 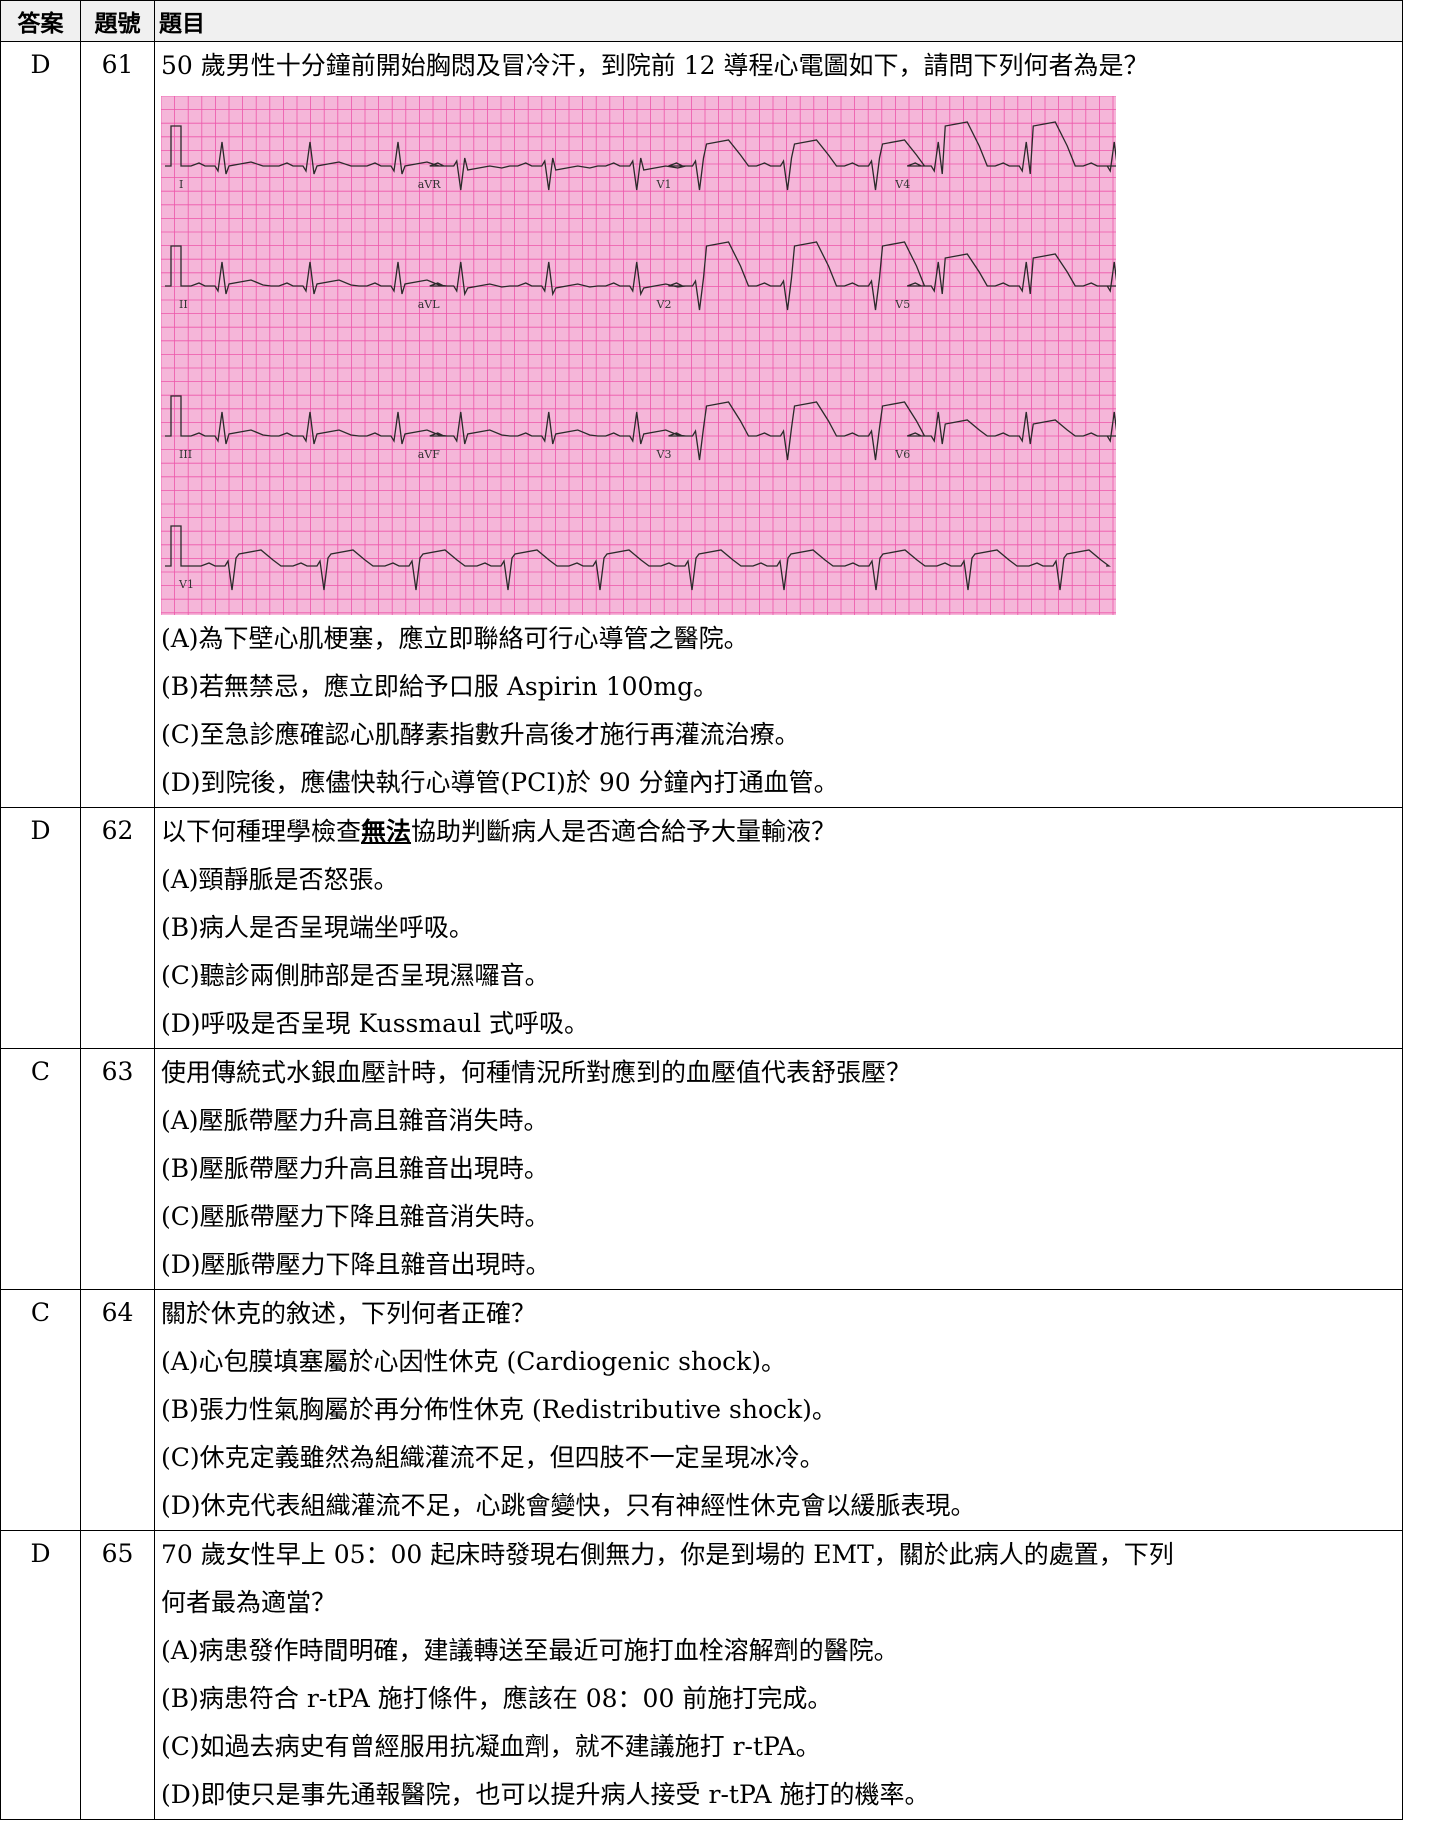 I want to click on ecg-lead-label: V5, so click(x=902, y=304).